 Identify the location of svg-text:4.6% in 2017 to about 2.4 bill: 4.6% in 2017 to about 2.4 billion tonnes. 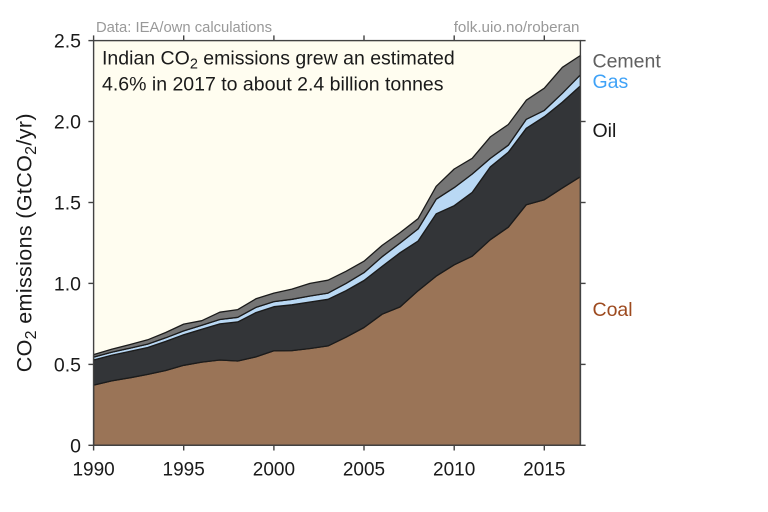
(273, 84).